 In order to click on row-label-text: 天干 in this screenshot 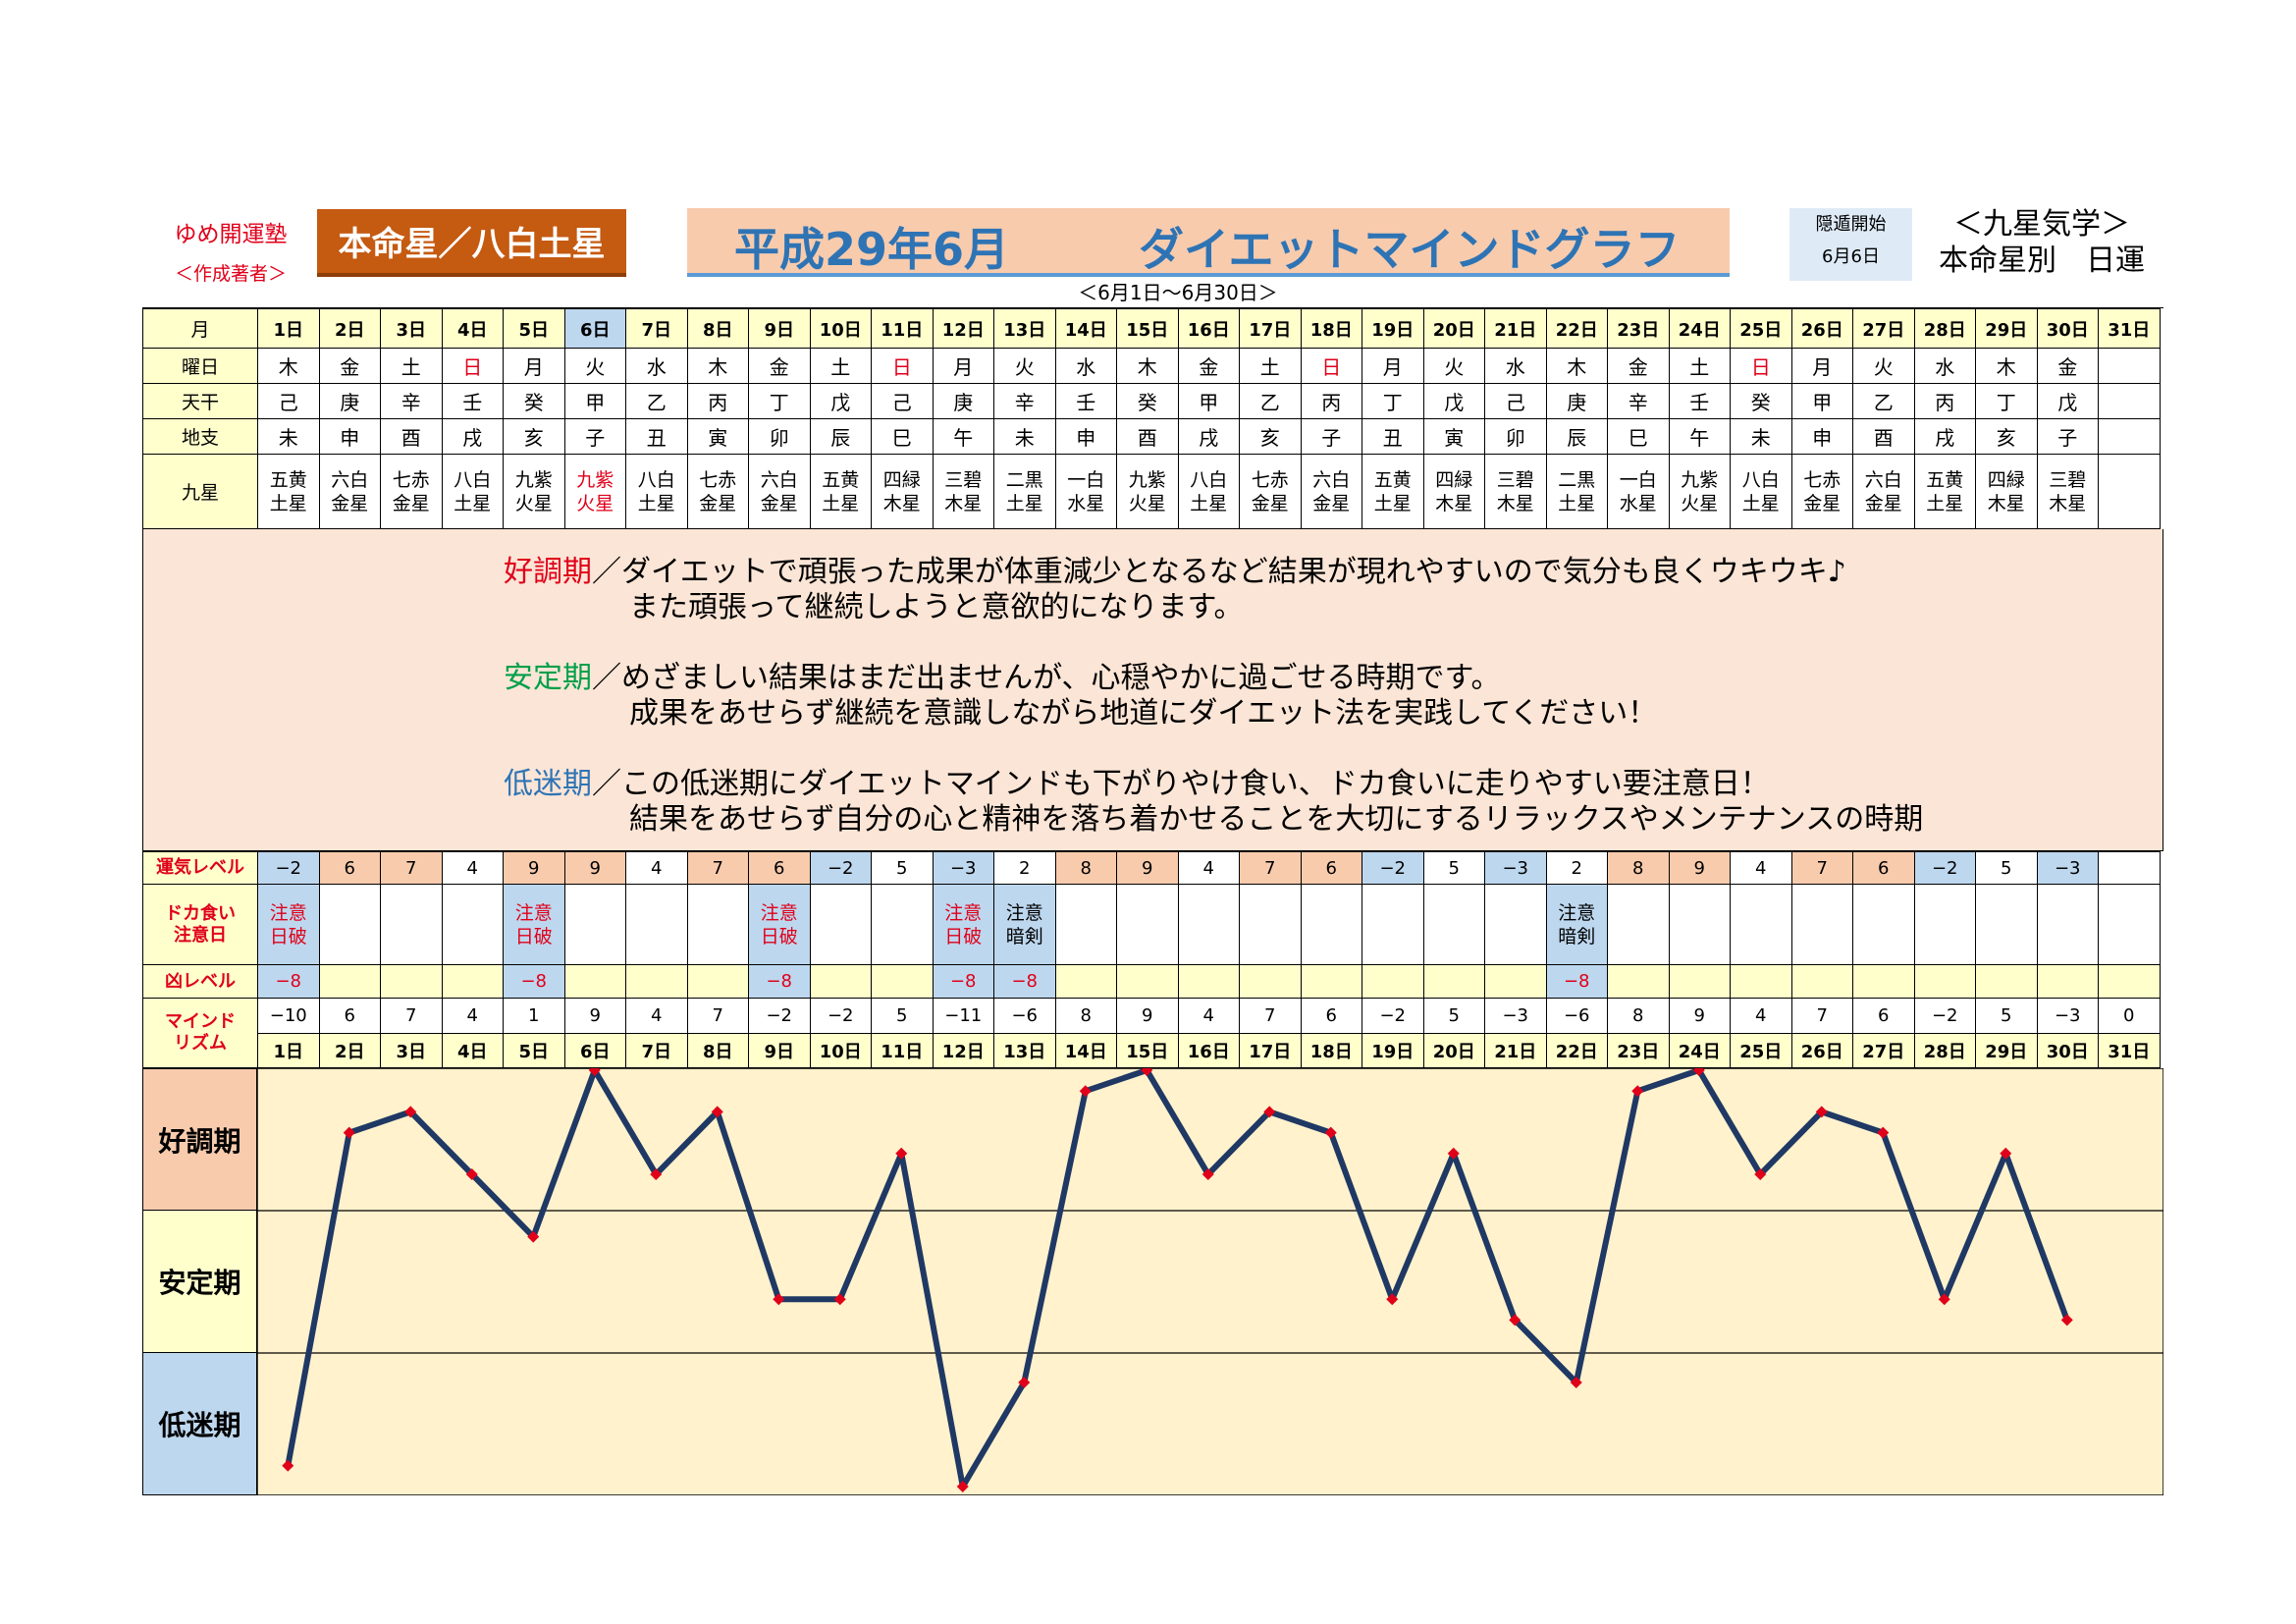, I will do `click(200, 402)`.